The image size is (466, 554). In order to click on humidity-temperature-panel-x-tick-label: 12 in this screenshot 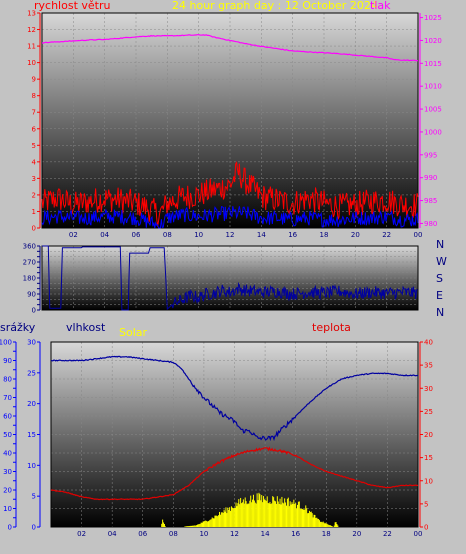, I will do `click(234, 534)`.